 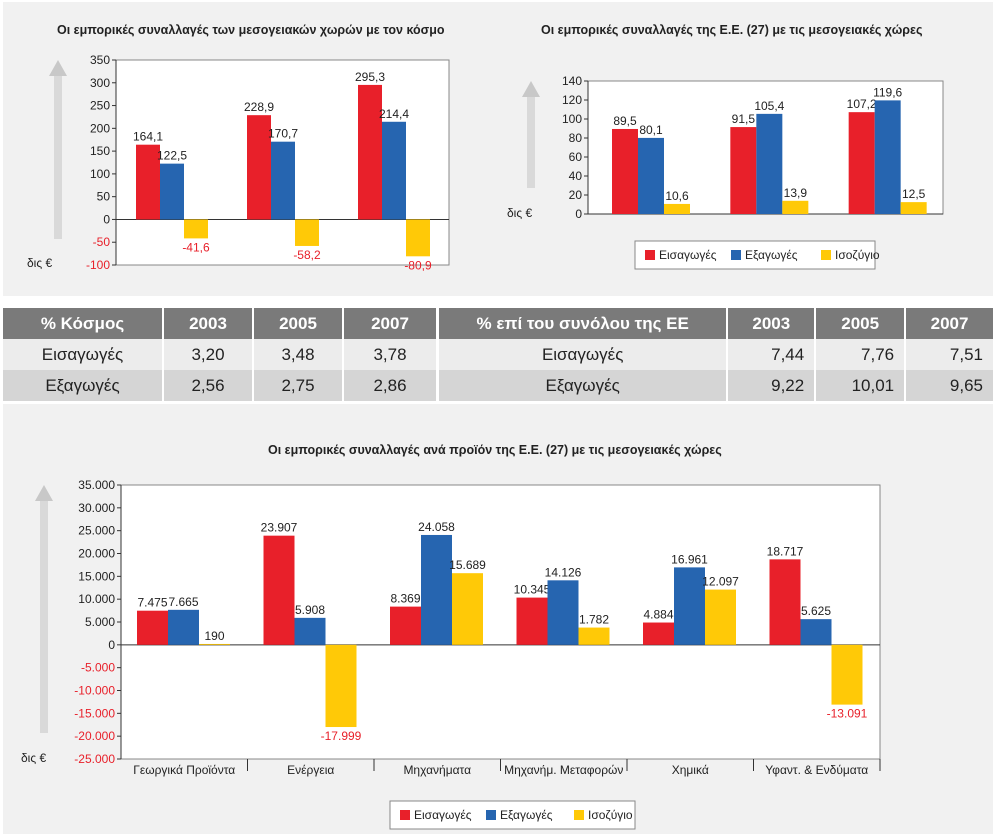 I want to click on data-label: 105,4, so click(x=769, y=106).